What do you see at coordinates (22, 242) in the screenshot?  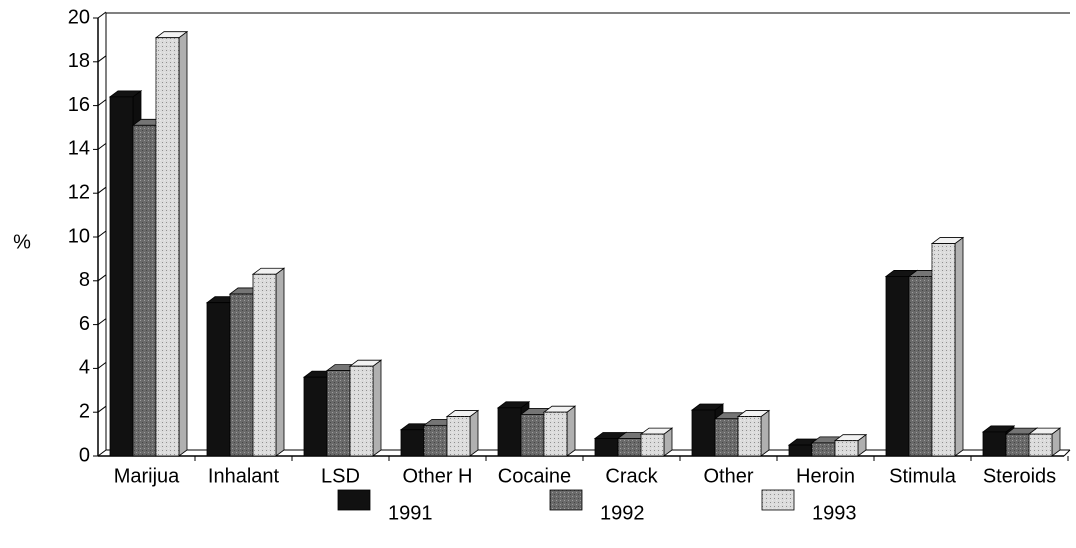 I see `y-axis-label: %` at bounding box center [22, 242].